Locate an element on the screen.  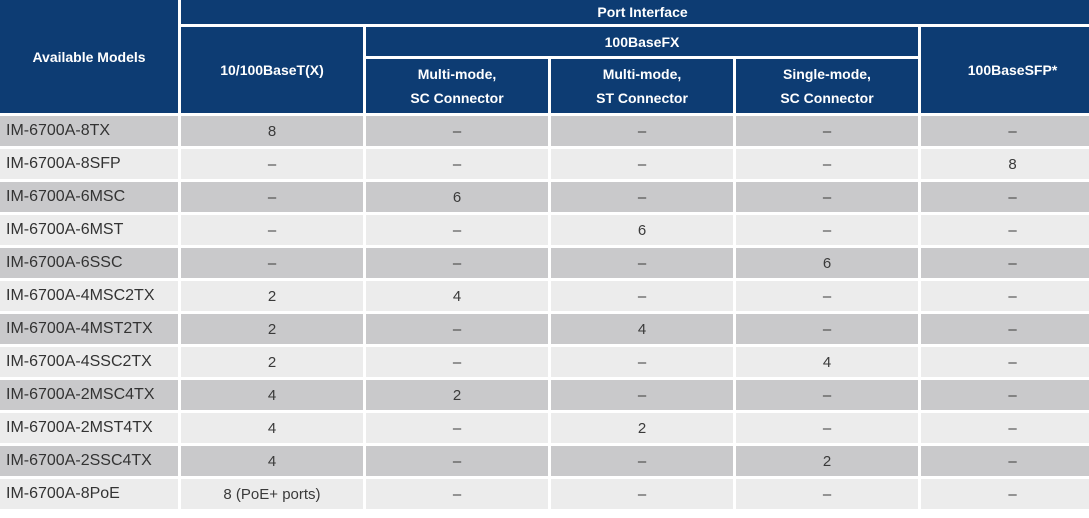
model-cell: IM-6700A-4SSC2TX is located at coordinates (89, 362).